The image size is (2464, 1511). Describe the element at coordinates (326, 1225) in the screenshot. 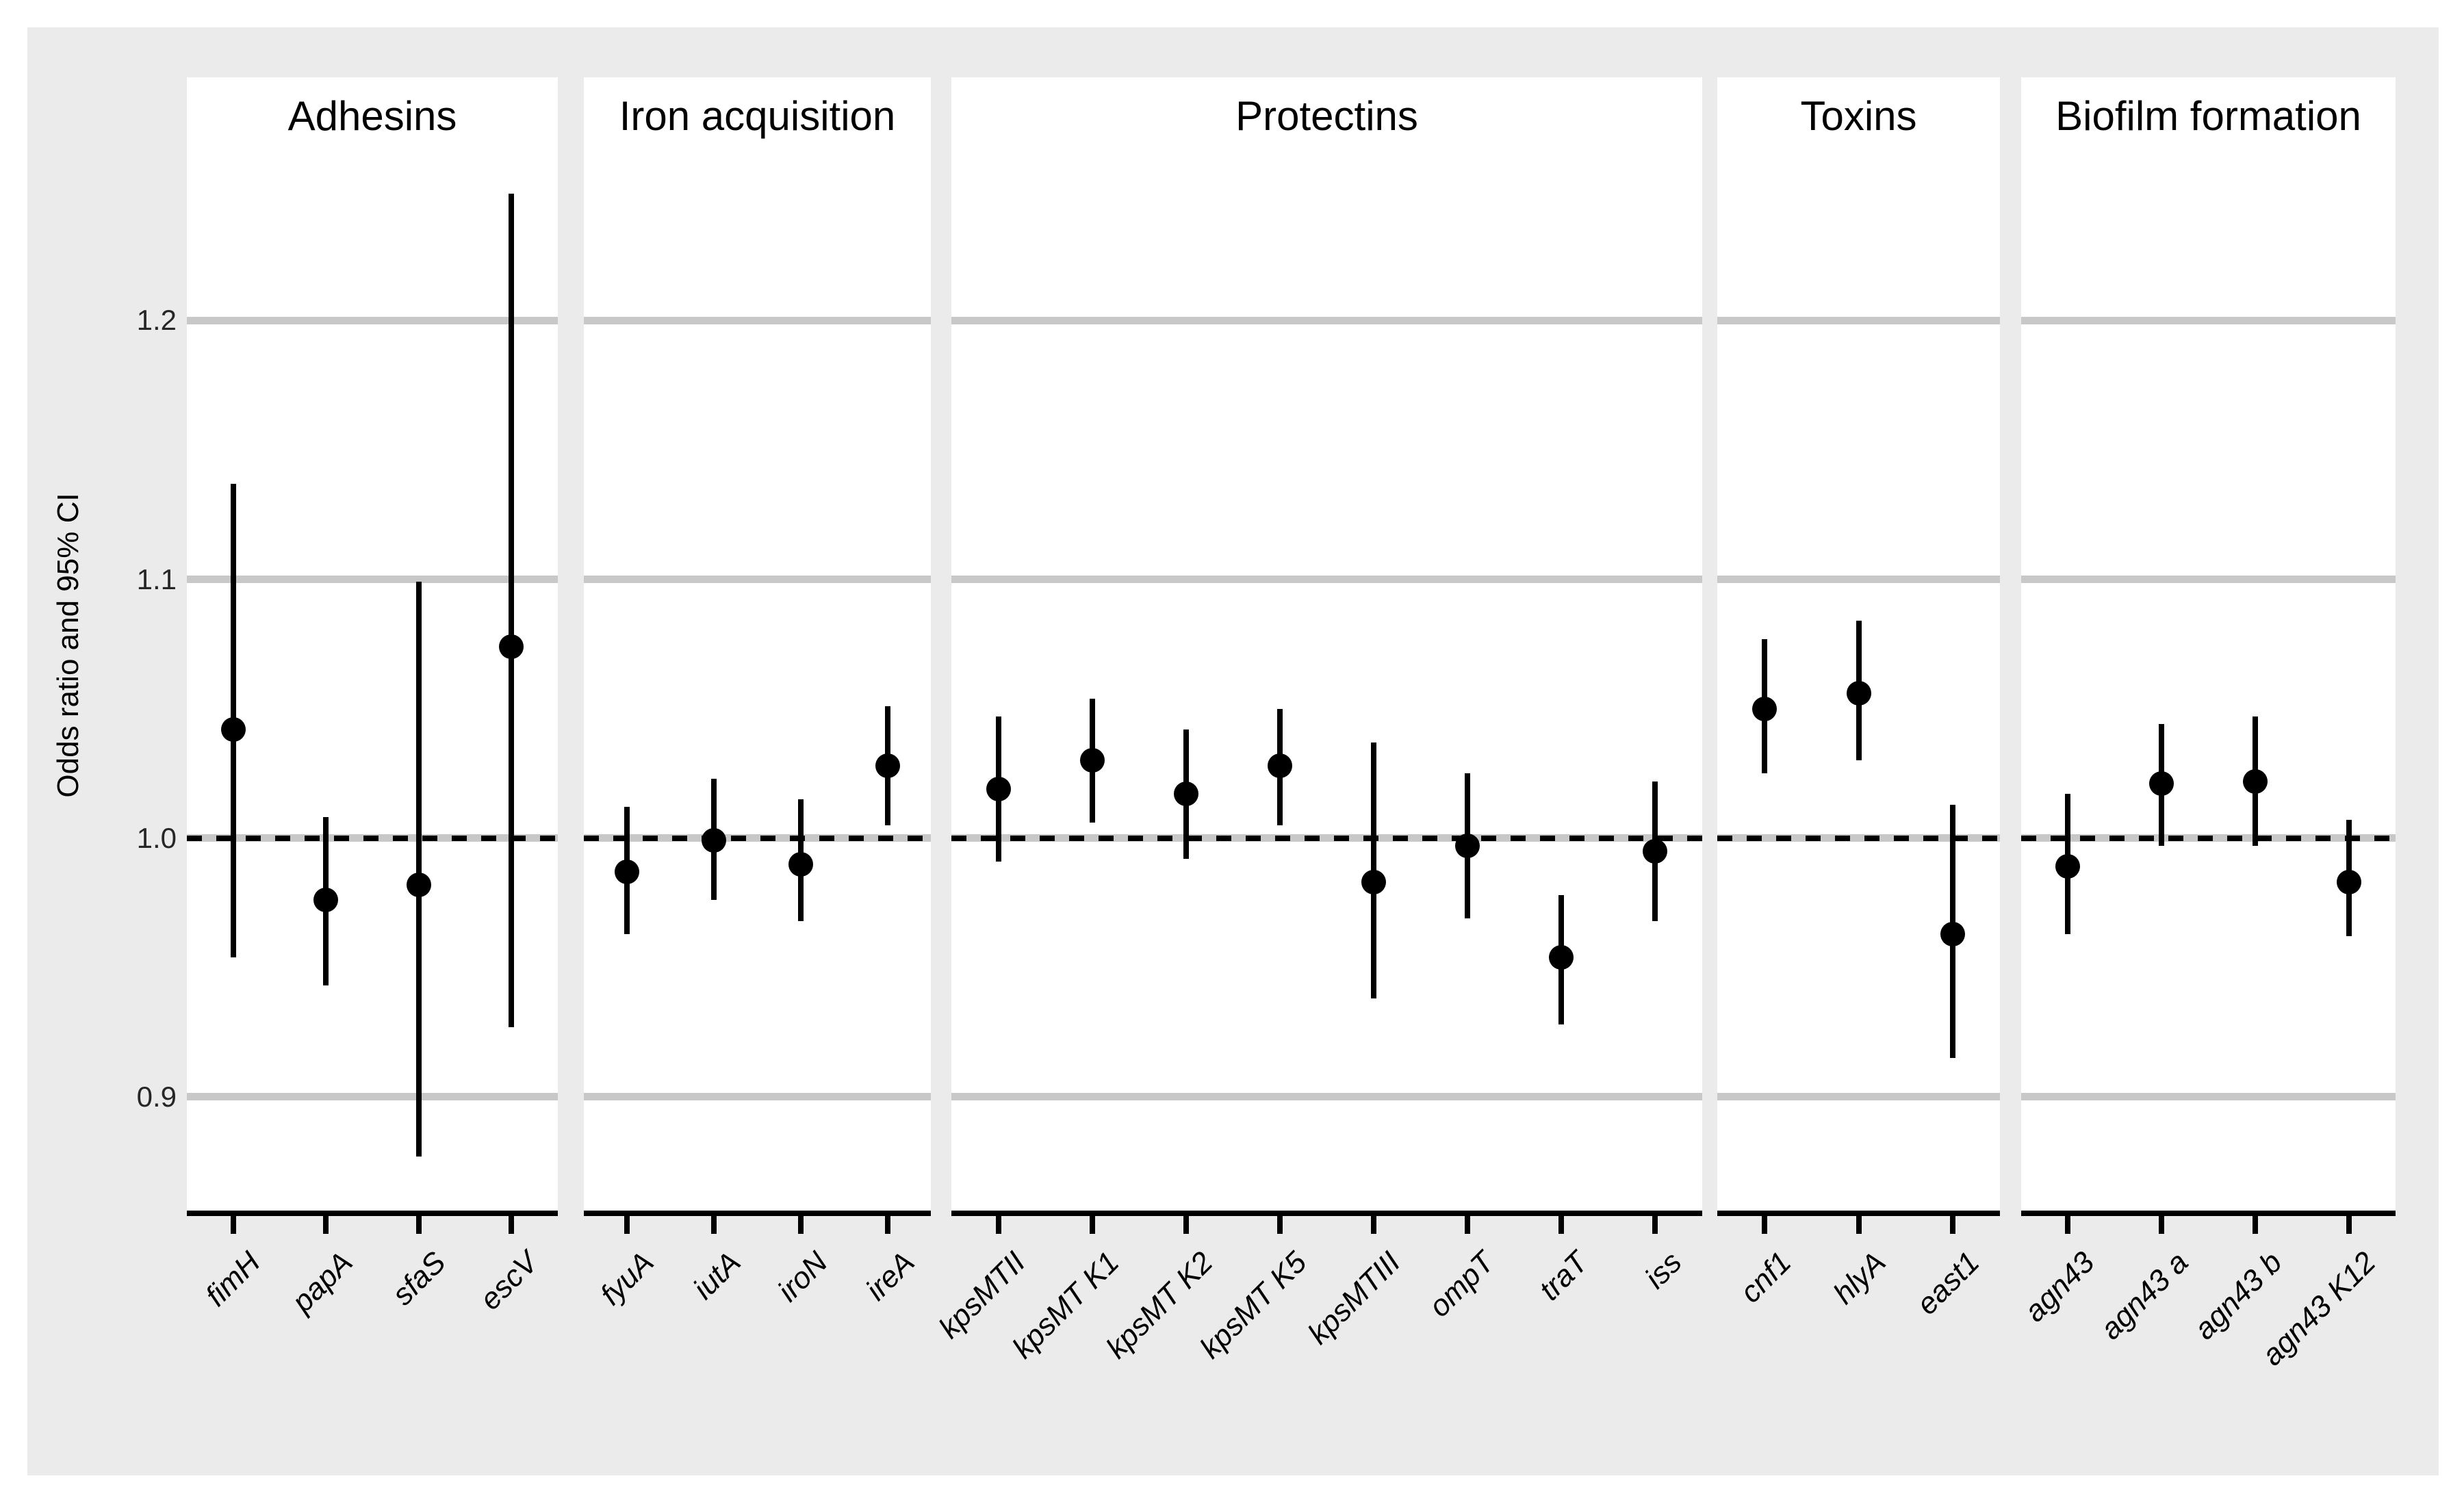

I see `x-tick-papA` at that location.